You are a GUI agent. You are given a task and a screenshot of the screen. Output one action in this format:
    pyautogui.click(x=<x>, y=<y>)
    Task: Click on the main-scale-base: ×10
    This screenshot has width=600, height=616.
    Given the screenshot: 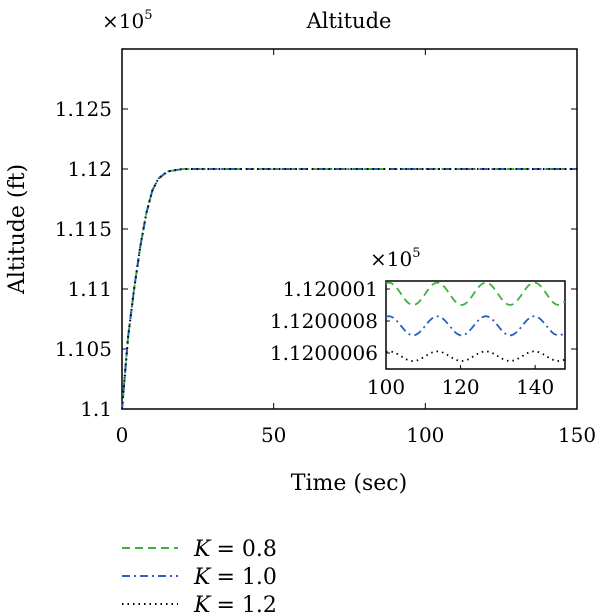 What is the action you would take?
    pyautogui.click(x=123, y=21)
    